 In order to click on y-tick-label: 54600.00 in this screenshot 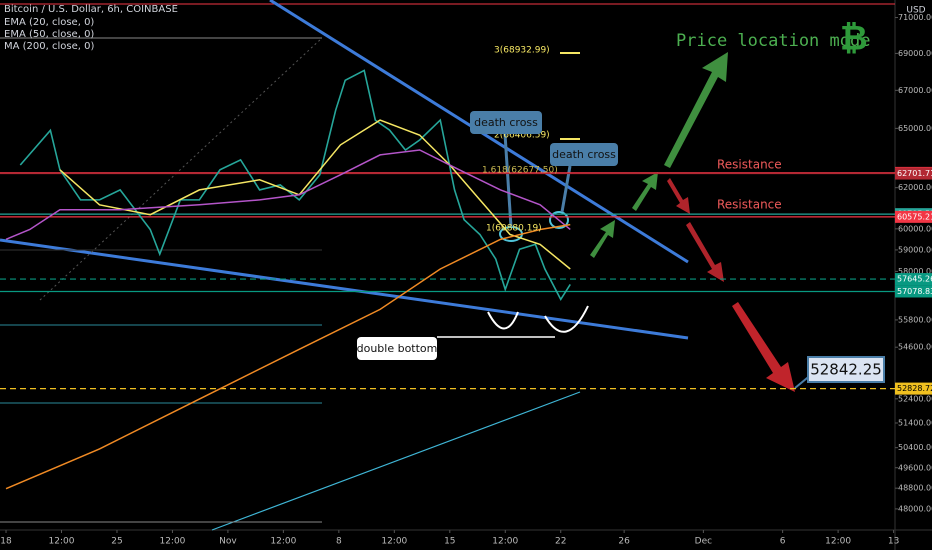, I will do `click(915, 347)`.